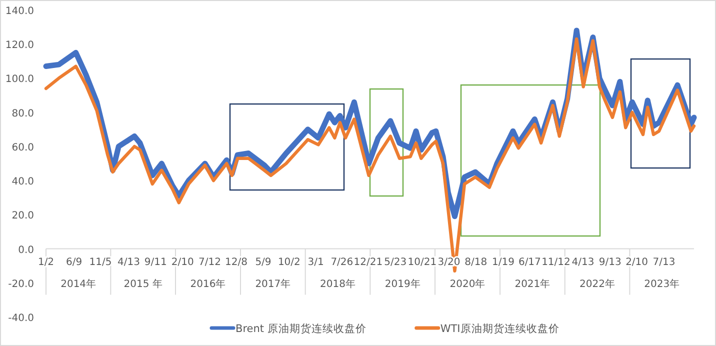  Describe the element at coordinates (402, 284) in the screenshot. I see `annotation: 2019年` at that location.